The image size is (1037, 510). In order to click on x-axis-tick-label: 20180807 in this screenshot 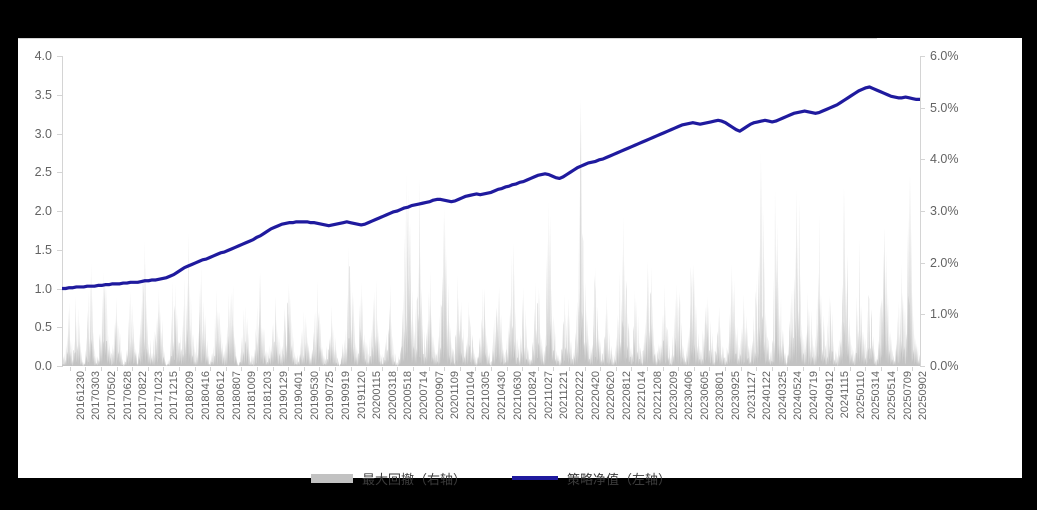, I will do `click(236, 395)`.